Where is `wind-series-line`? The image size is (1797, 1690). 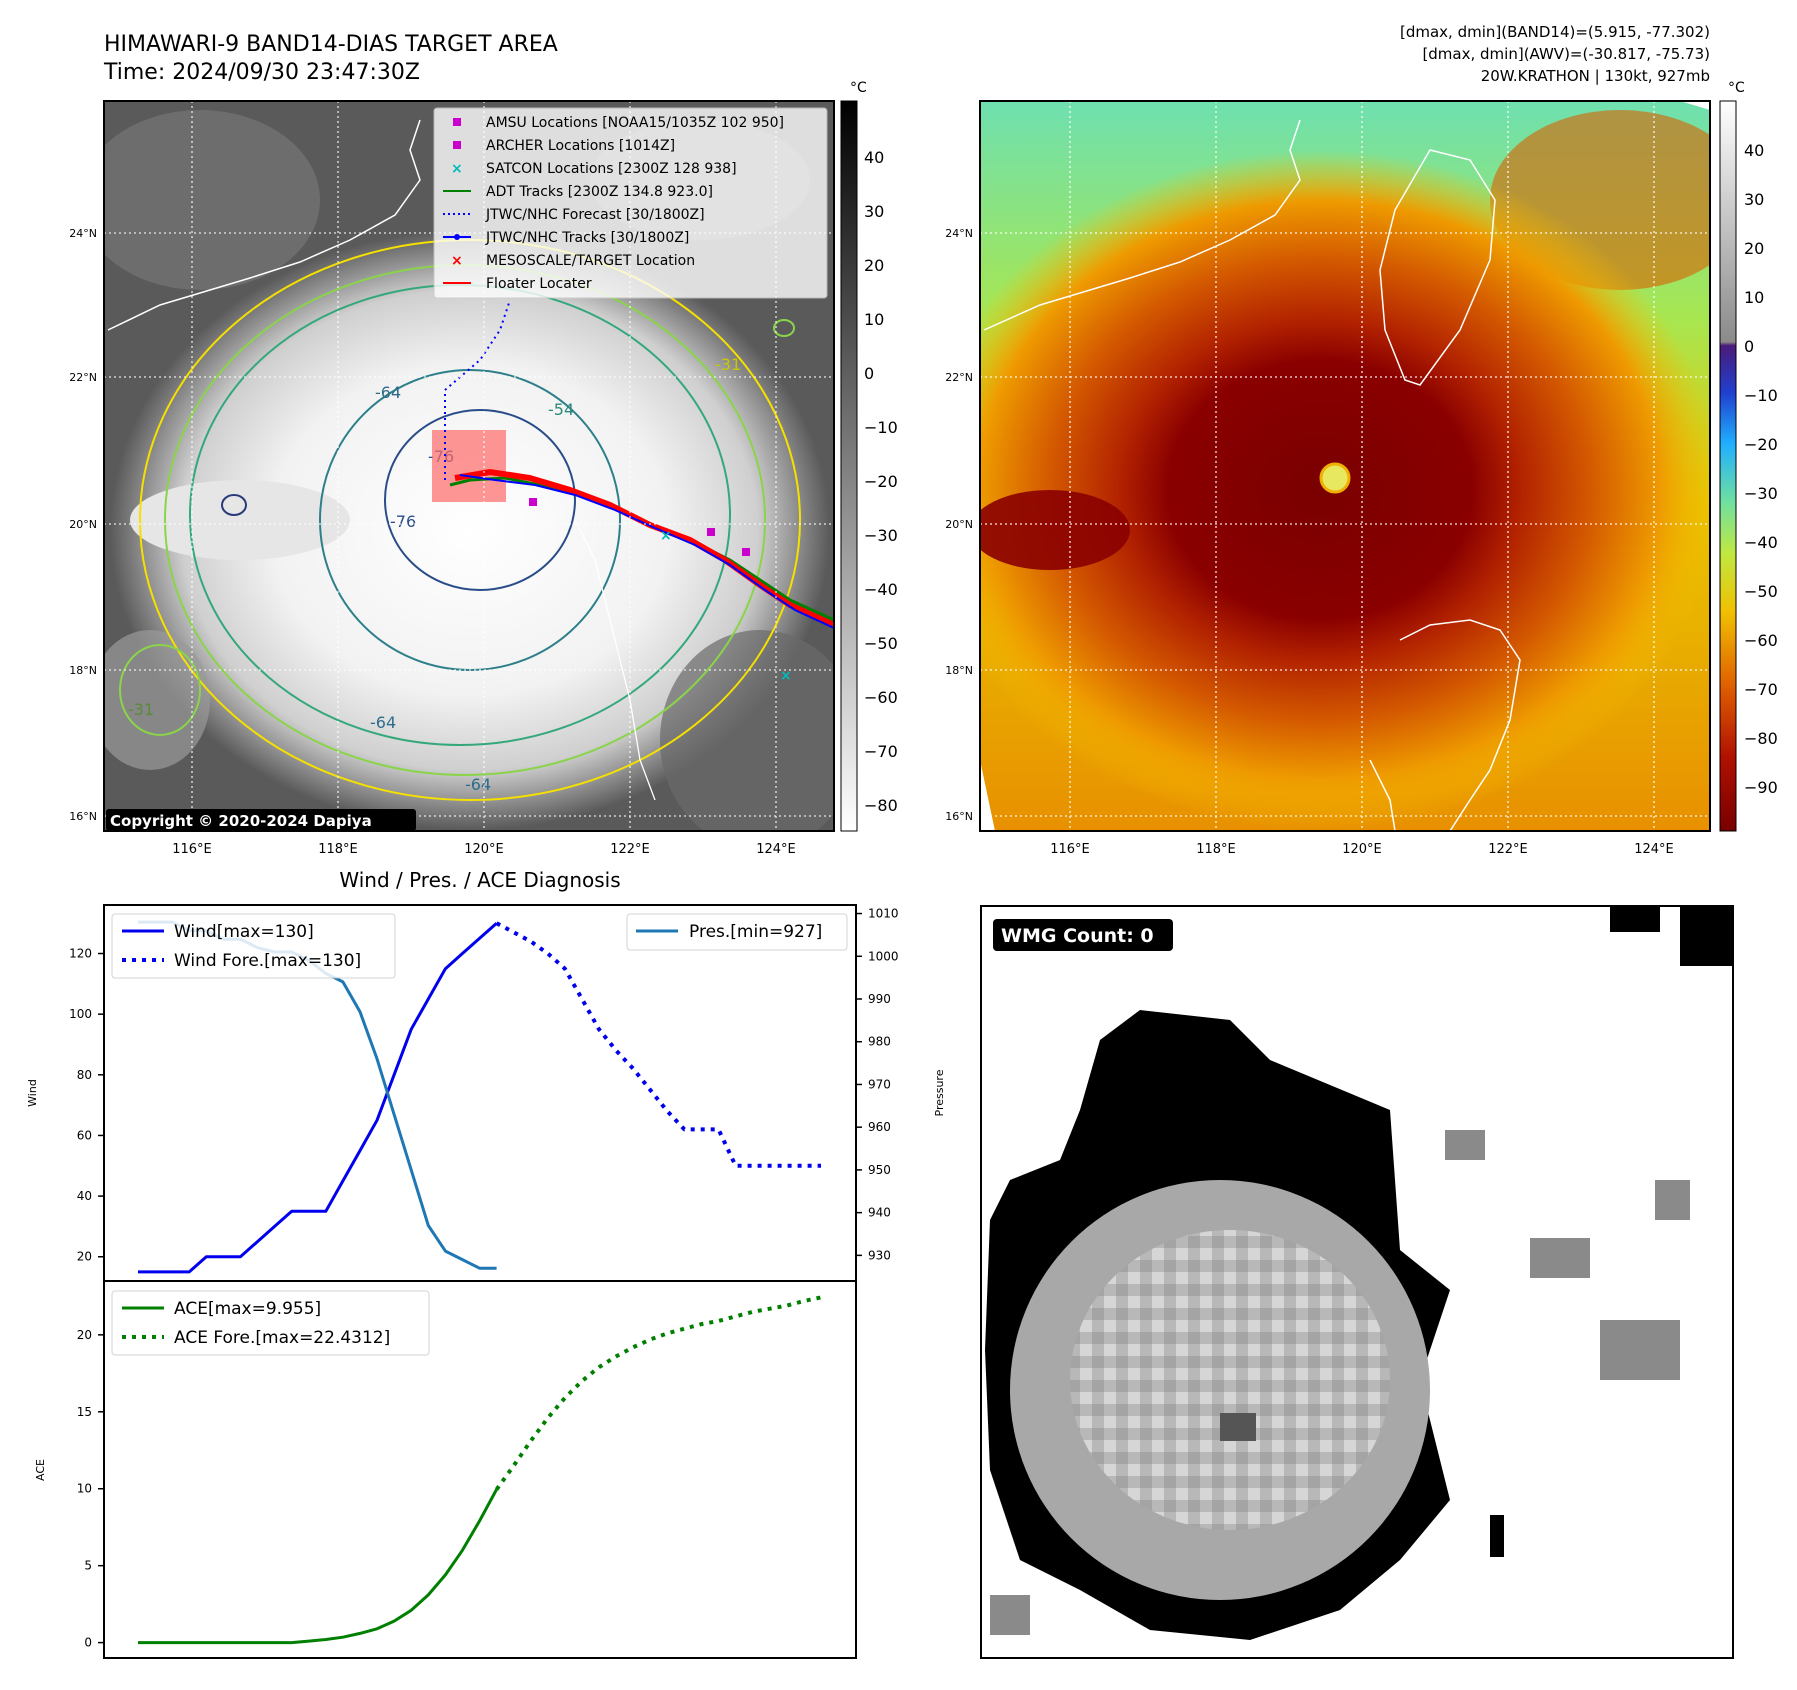
wind-series-line is located at coordinates (318, 1098).